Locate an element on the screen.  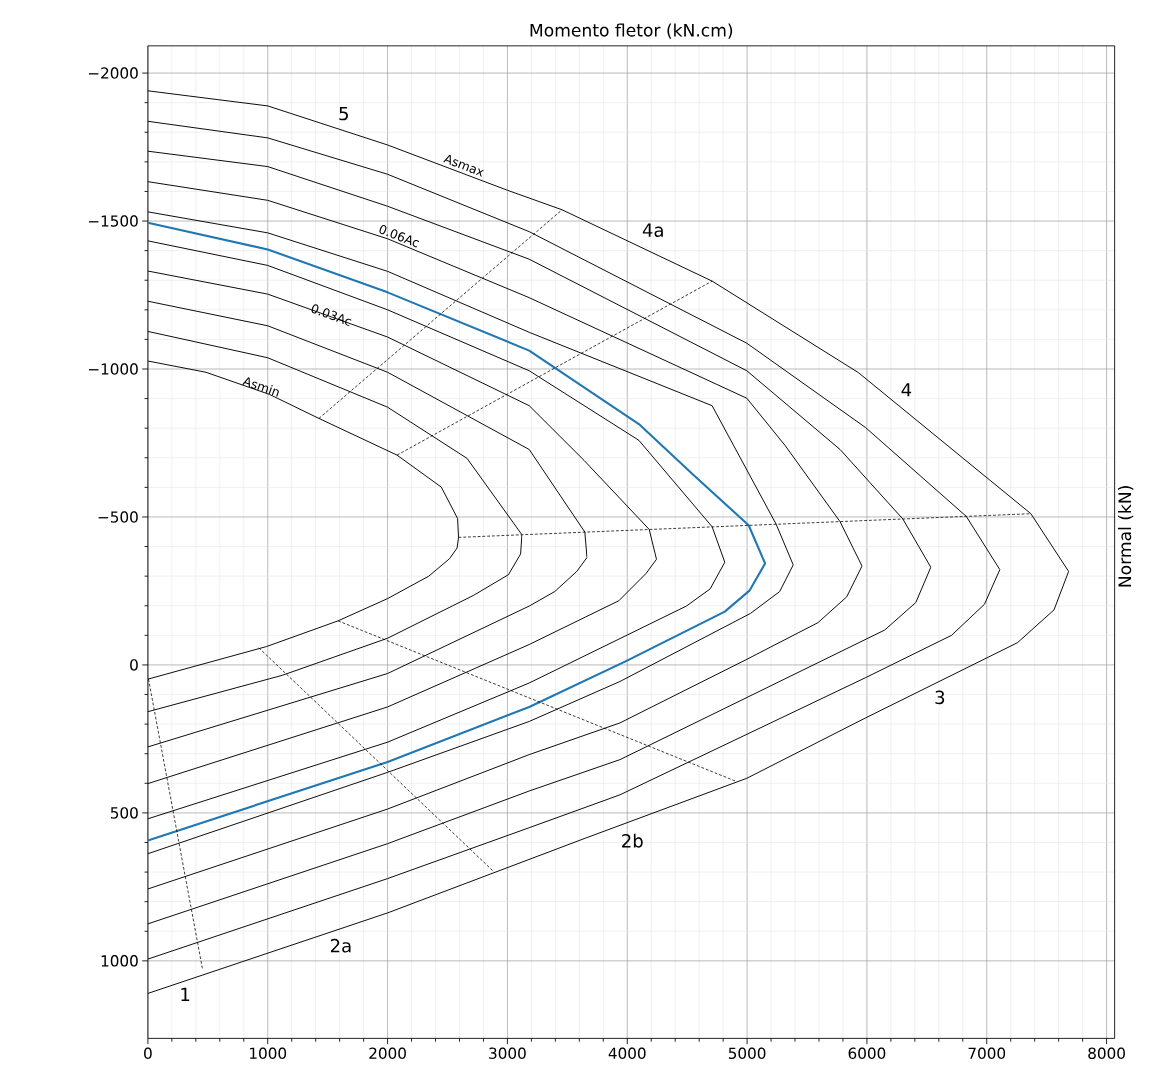
annotation: 4a is located at coordinates (652, 230).